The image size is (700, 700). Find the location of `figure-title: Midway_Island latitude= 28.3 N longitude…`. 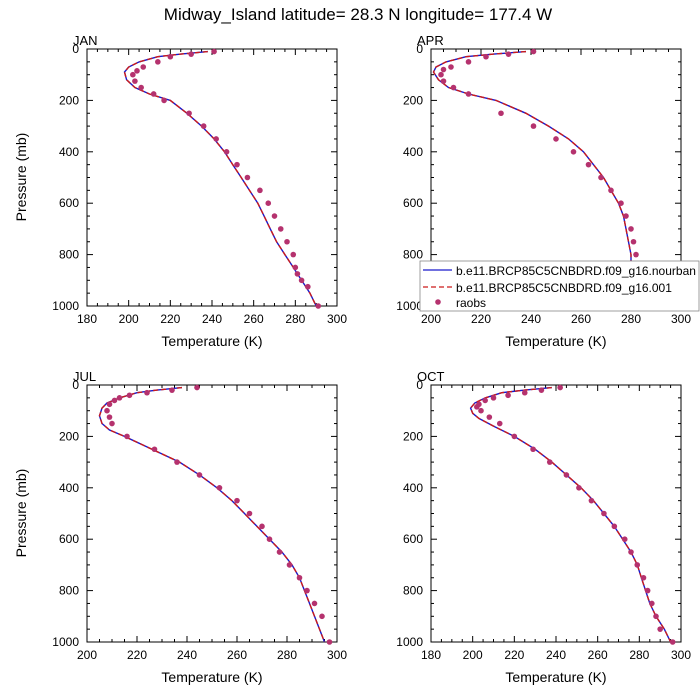

figure-title: Midway_Island latitude= 28.3 N longitude… is located at coordinates (358, 14).